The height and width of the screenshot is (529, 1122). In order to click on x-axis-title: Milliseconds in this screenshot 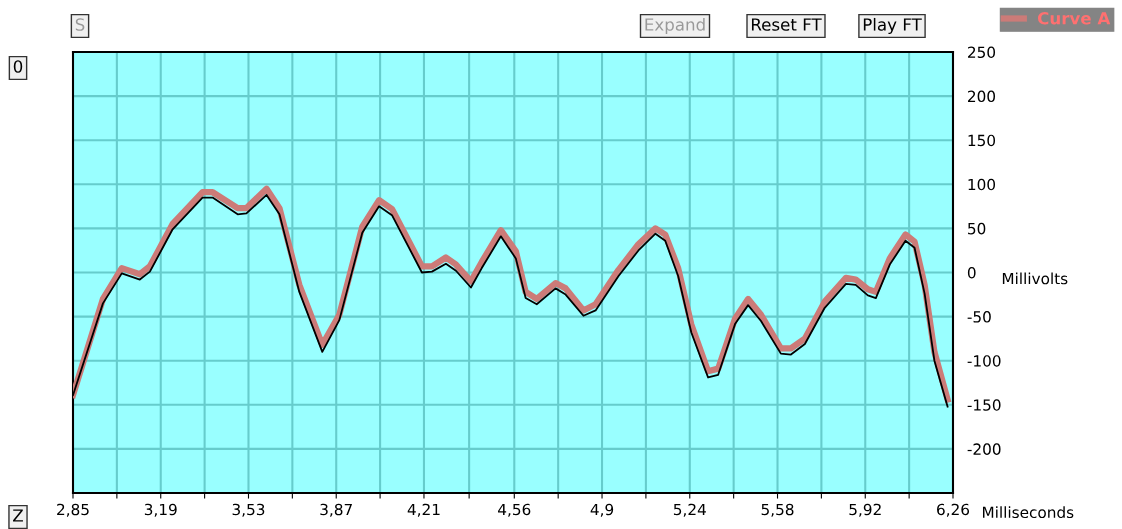, I will do `click(1028, 512)`.